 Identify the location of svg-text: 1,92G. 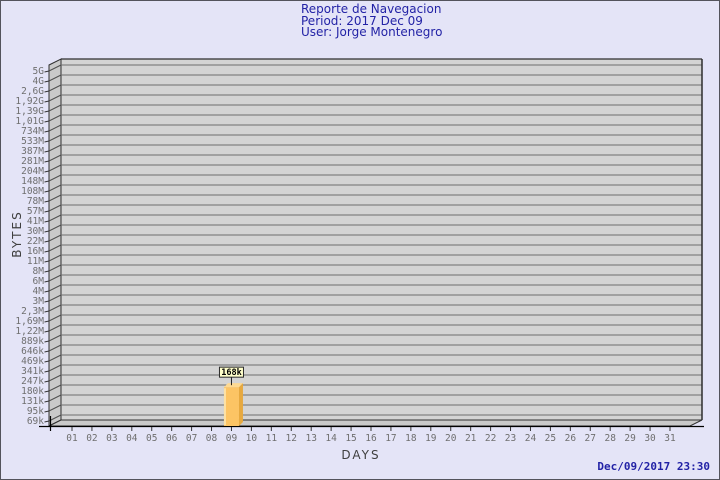
(29, 101).